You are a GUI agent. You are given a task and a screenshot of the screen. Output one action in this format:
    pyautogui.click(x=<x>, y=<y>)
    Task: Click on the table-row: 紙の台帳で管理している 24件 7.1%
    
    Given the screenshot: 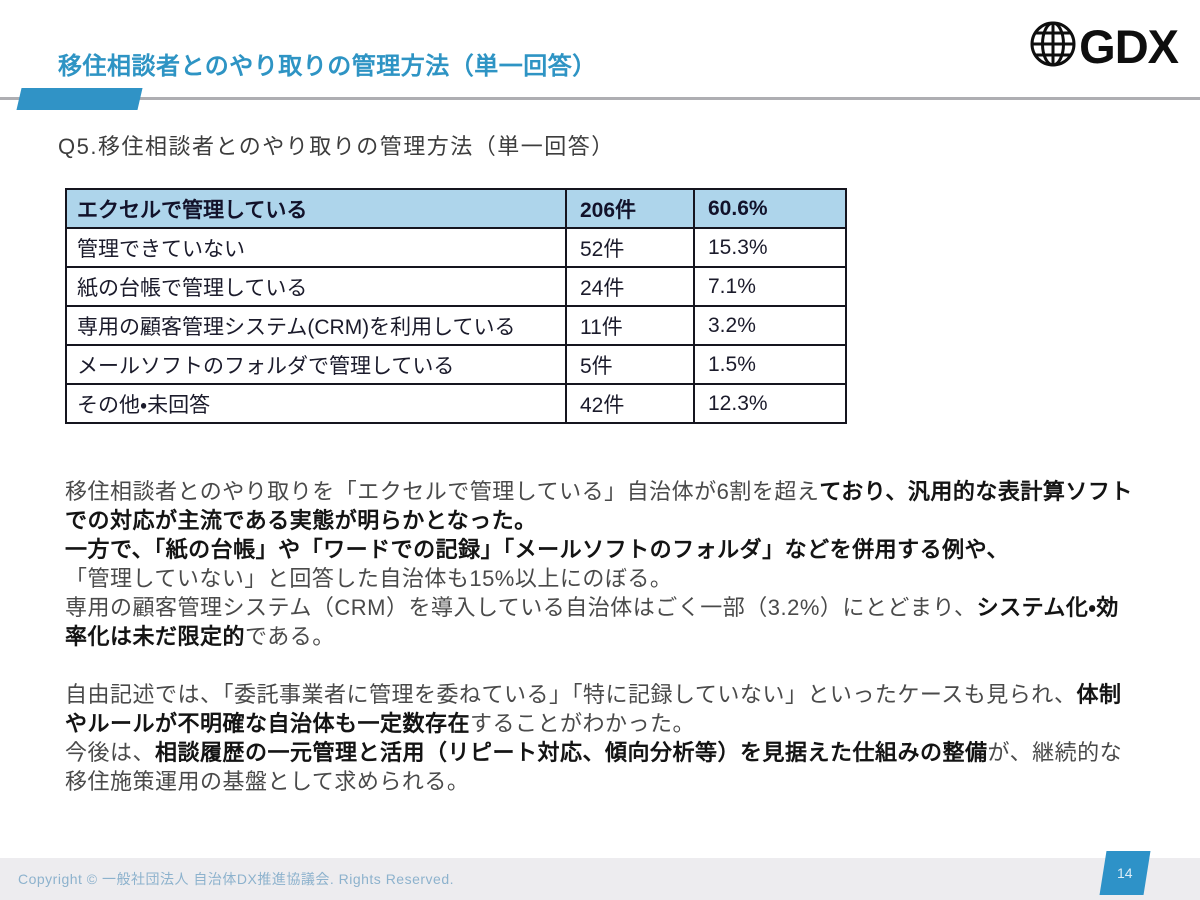 What is the action you would take?
    pyautogui.click(x=456, y=286)
    